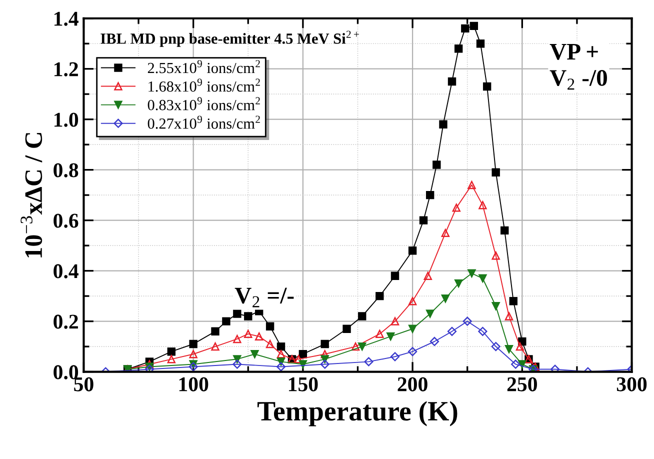 This screenshot has width=654, height=459. Describe the element at coordinates (66, 372) in the screenshot. I see `y-tick-label: 0.0` at that location.